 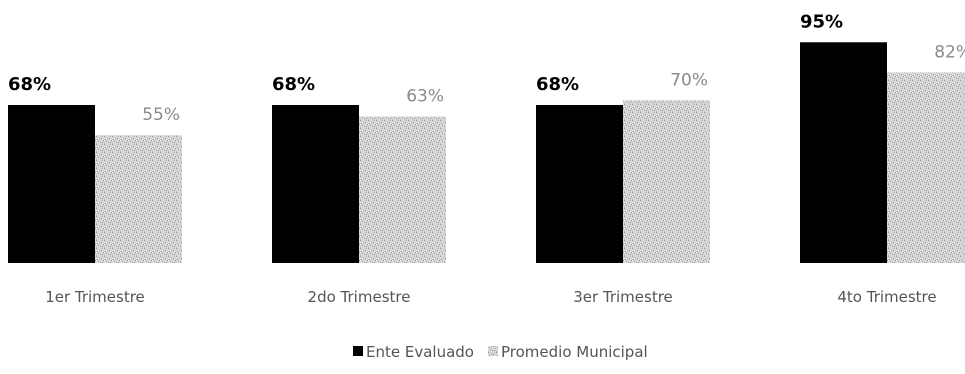 I want to click on value-label-ente-evaluado: 95%, so click(x=821, y=21).